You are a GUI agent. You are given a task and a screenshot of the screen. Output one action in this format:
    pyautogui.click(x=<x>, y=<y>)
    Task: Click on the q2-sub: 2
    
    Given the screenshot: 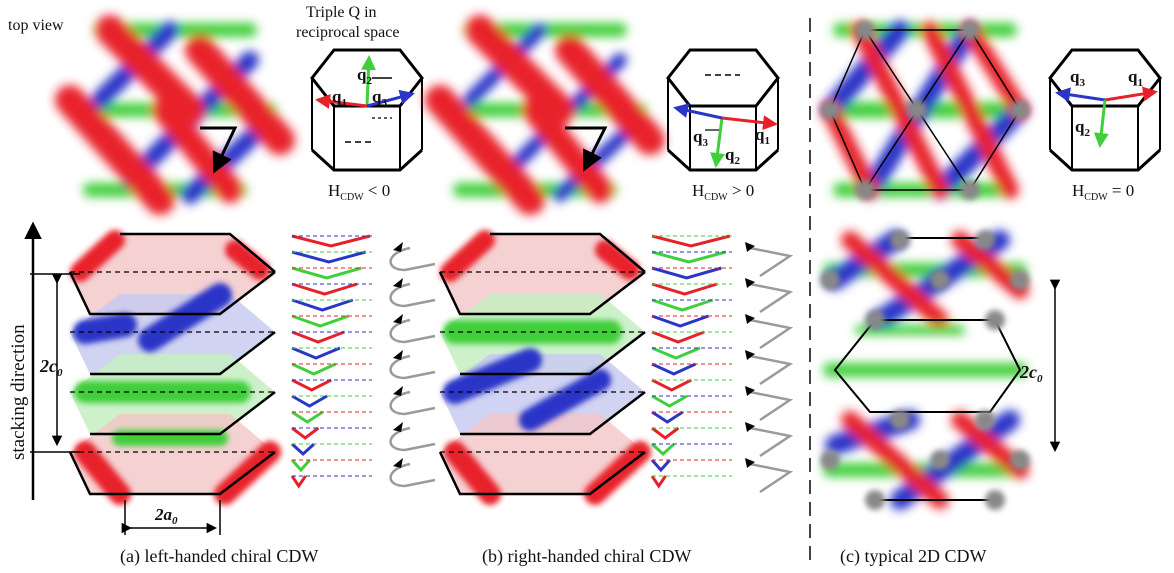 What is the action you would take?
    pyautogui.click(x=369, y=81)
    